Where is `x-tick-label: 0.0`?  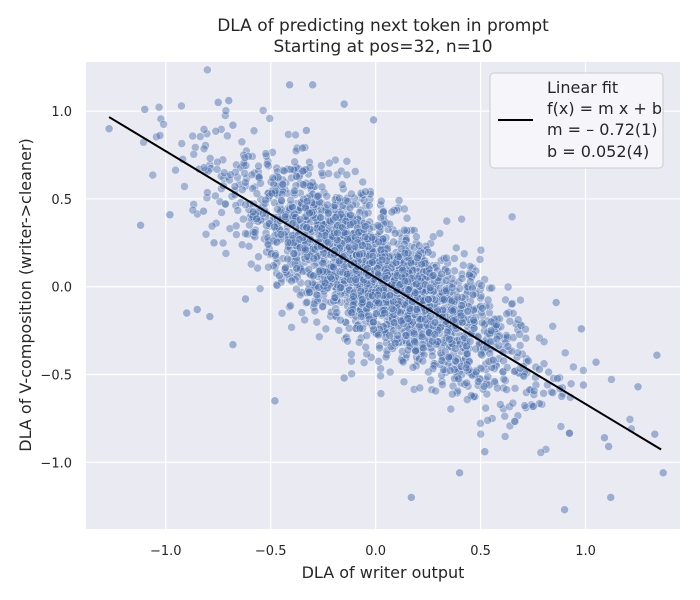 x-tick-label: 0.0 is located at coordinates (375, 551).